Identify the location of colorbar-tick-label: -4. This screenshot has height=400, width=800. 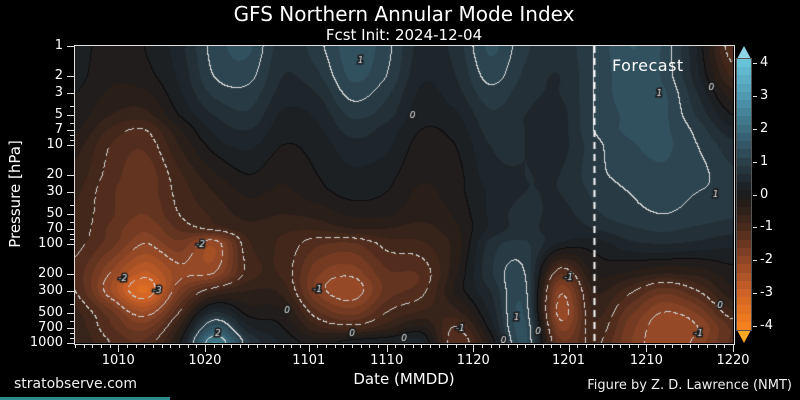
(766, 325).